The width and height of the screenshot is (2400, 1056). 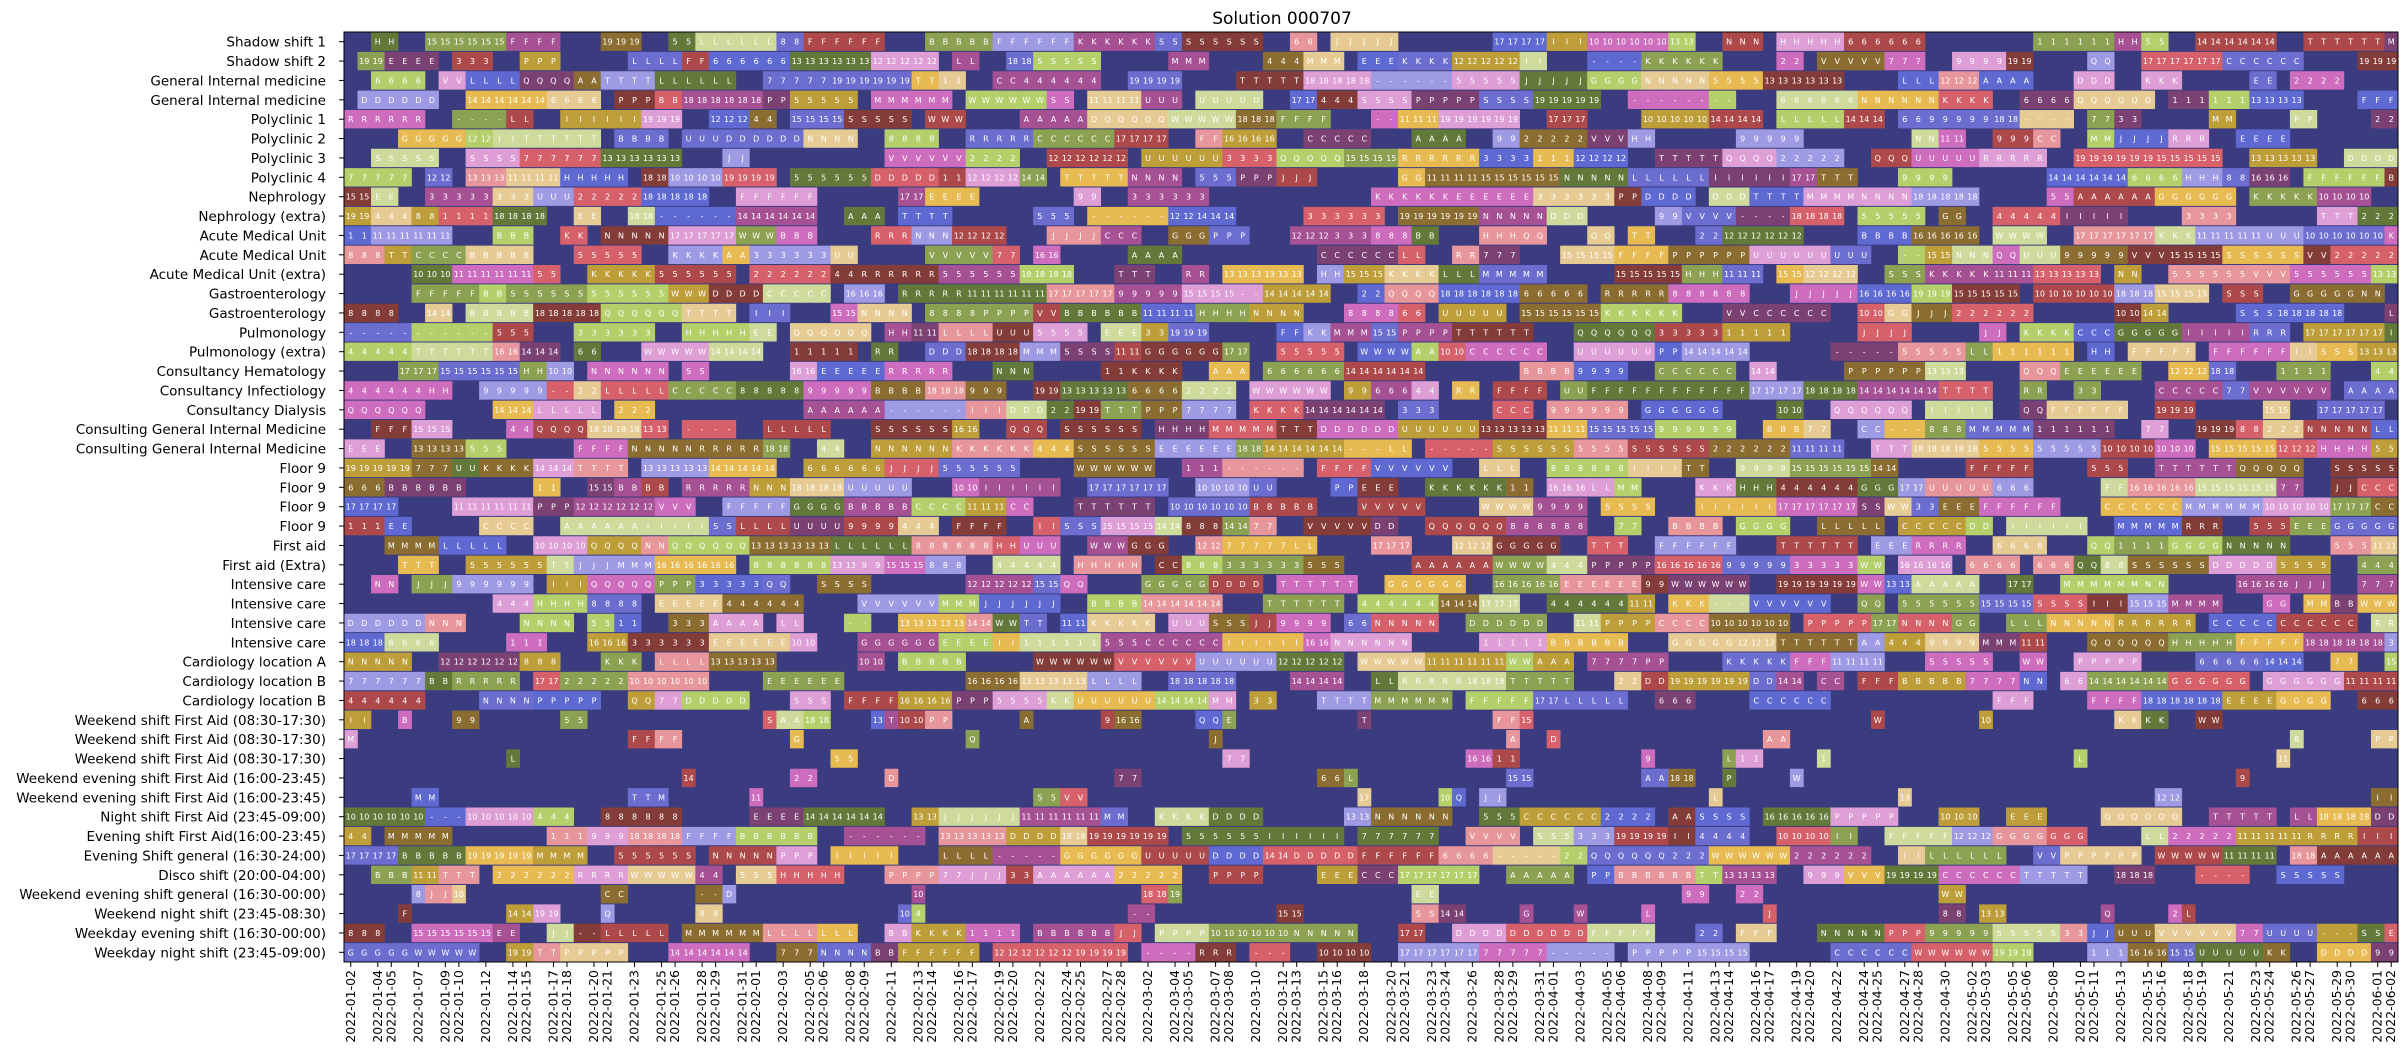 What do you see at coordinates (419, 119) in the screenshot?
I see `heatmap-cell-label: R` at bounding box center [419, 119].